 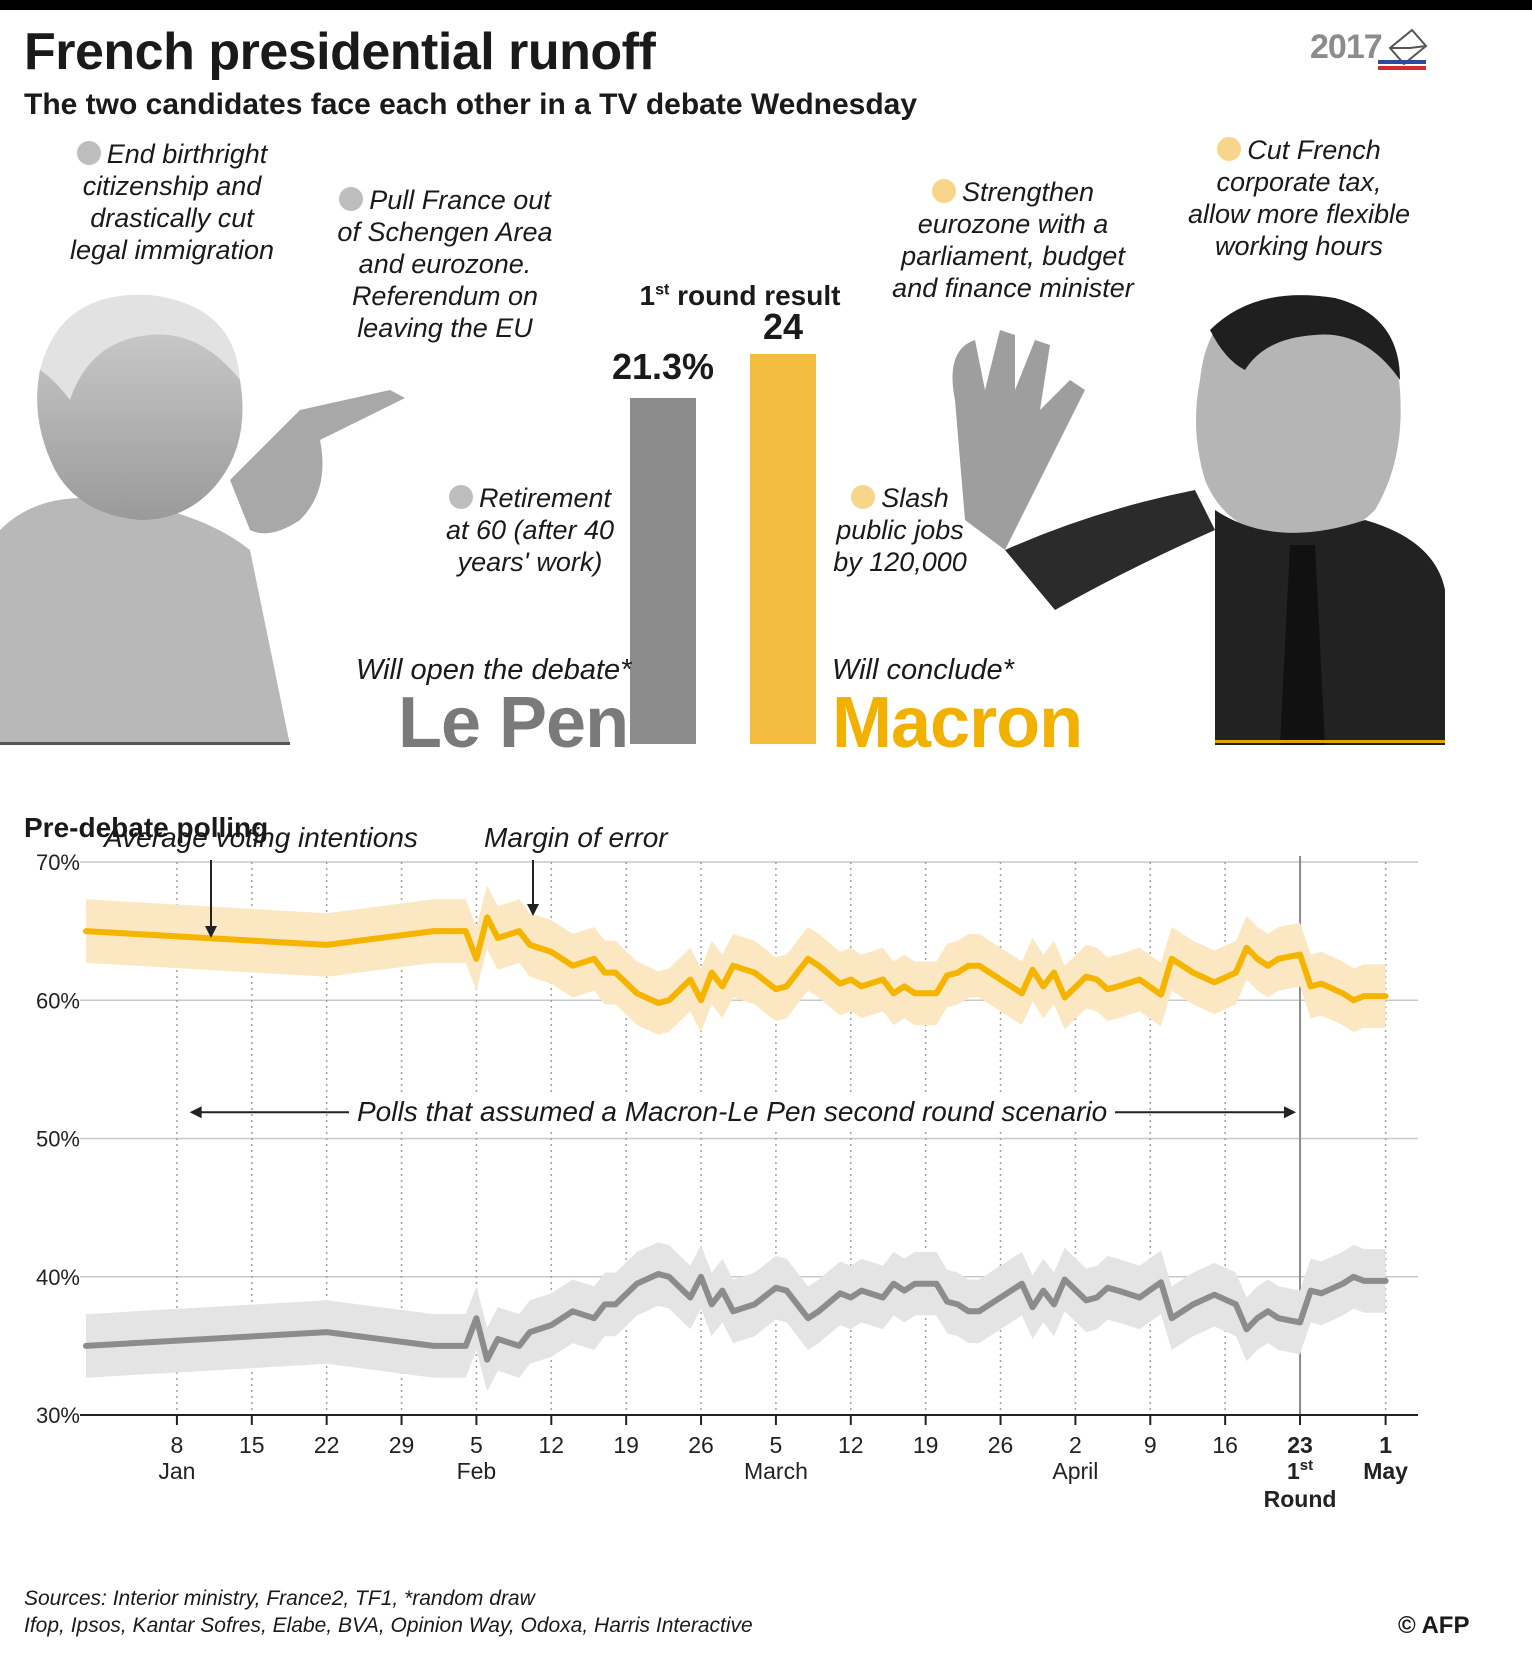 What do you see at coordinates (1075, 1471) in the screenshot?
I see `month-label: April` at bounding box center [1075, 1471].